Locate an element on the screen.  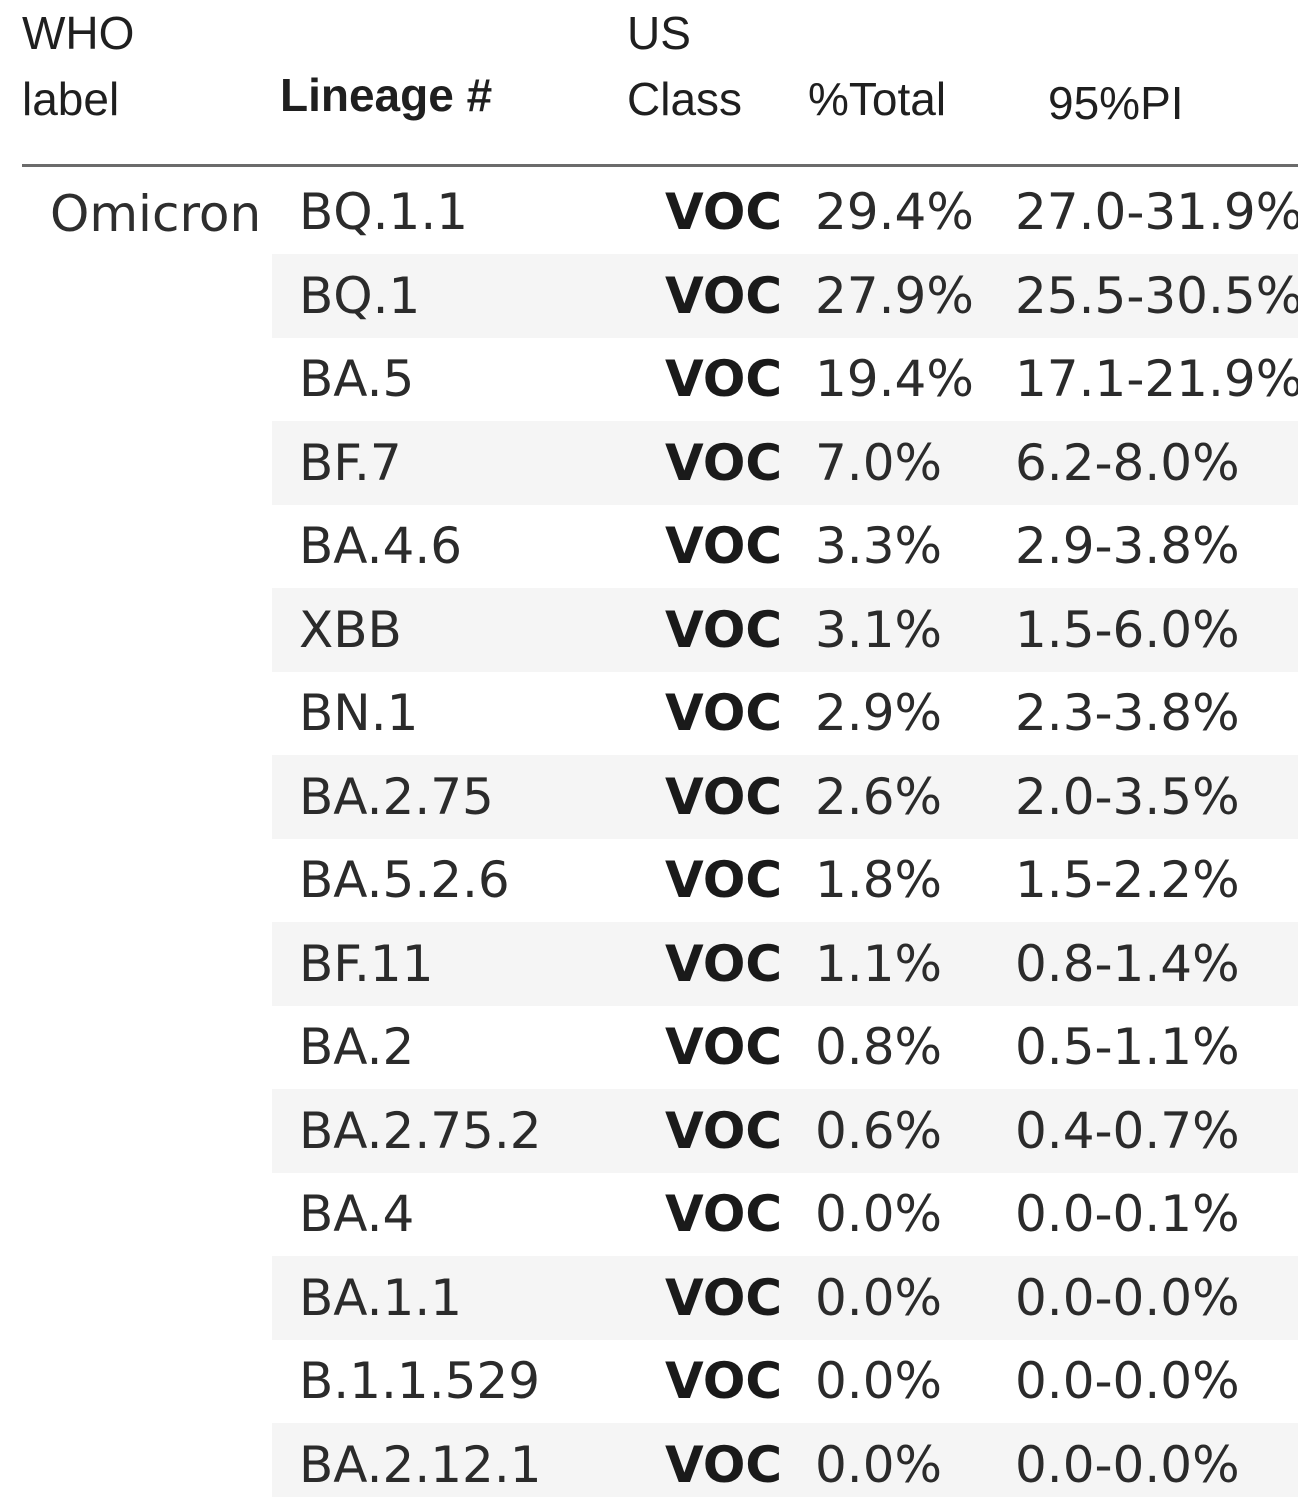
total-percent-cell: 1.1% is located at coordinates (879, 964).